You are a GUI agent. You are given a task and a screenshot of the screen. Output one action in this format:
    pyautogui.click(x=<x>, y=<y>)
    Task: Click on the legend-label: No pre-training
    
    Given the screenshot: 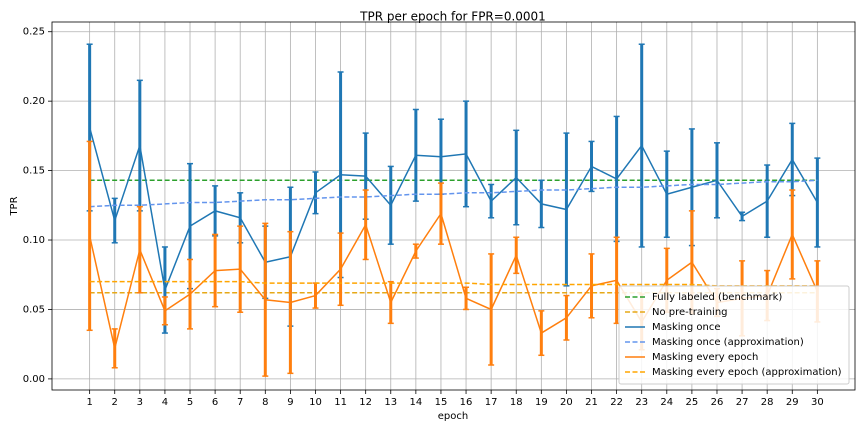 What is the action you would take?
    pyautogui.click(x=690, y=312)
    